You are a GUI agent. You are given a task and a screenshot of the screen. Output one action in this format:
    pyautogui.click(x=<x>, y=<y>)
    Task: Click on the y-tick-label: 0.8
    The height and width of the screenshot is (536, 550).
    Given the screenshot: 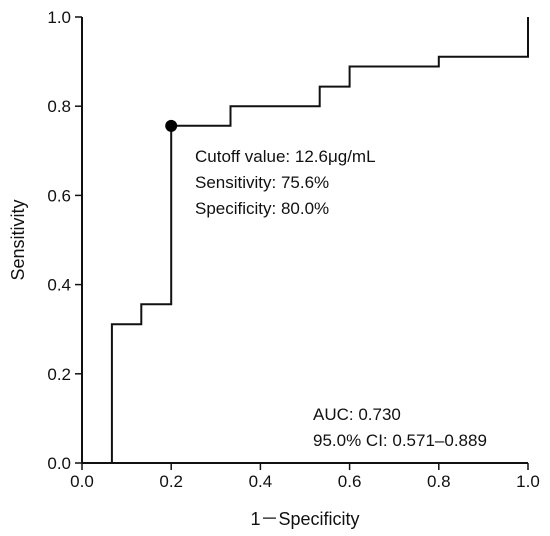 What is the action you would take?
    pyautogui.click(x=59, y=106)
    